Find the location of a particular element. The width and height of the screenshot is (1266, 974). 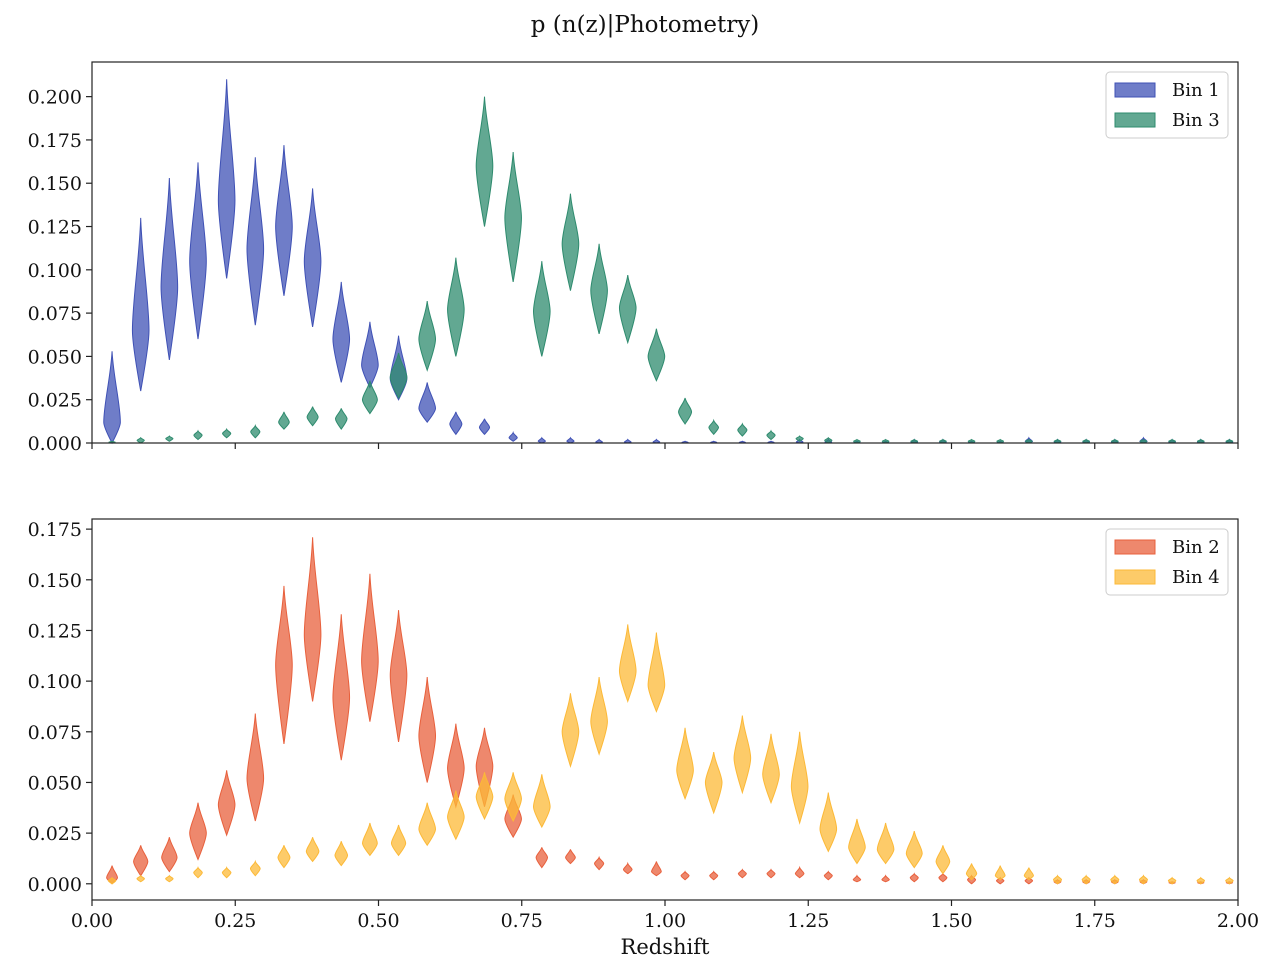

x-tick-label: 1.00 is located at coordinates (665, 921).